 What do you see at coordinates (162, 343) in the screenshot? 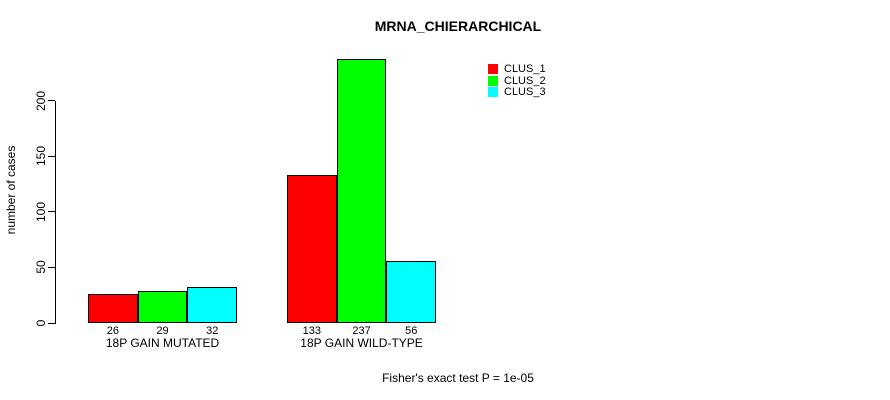
I see `x-axis-category-label: 18P GAIN MUTATED` at bounding box center [162, 343].